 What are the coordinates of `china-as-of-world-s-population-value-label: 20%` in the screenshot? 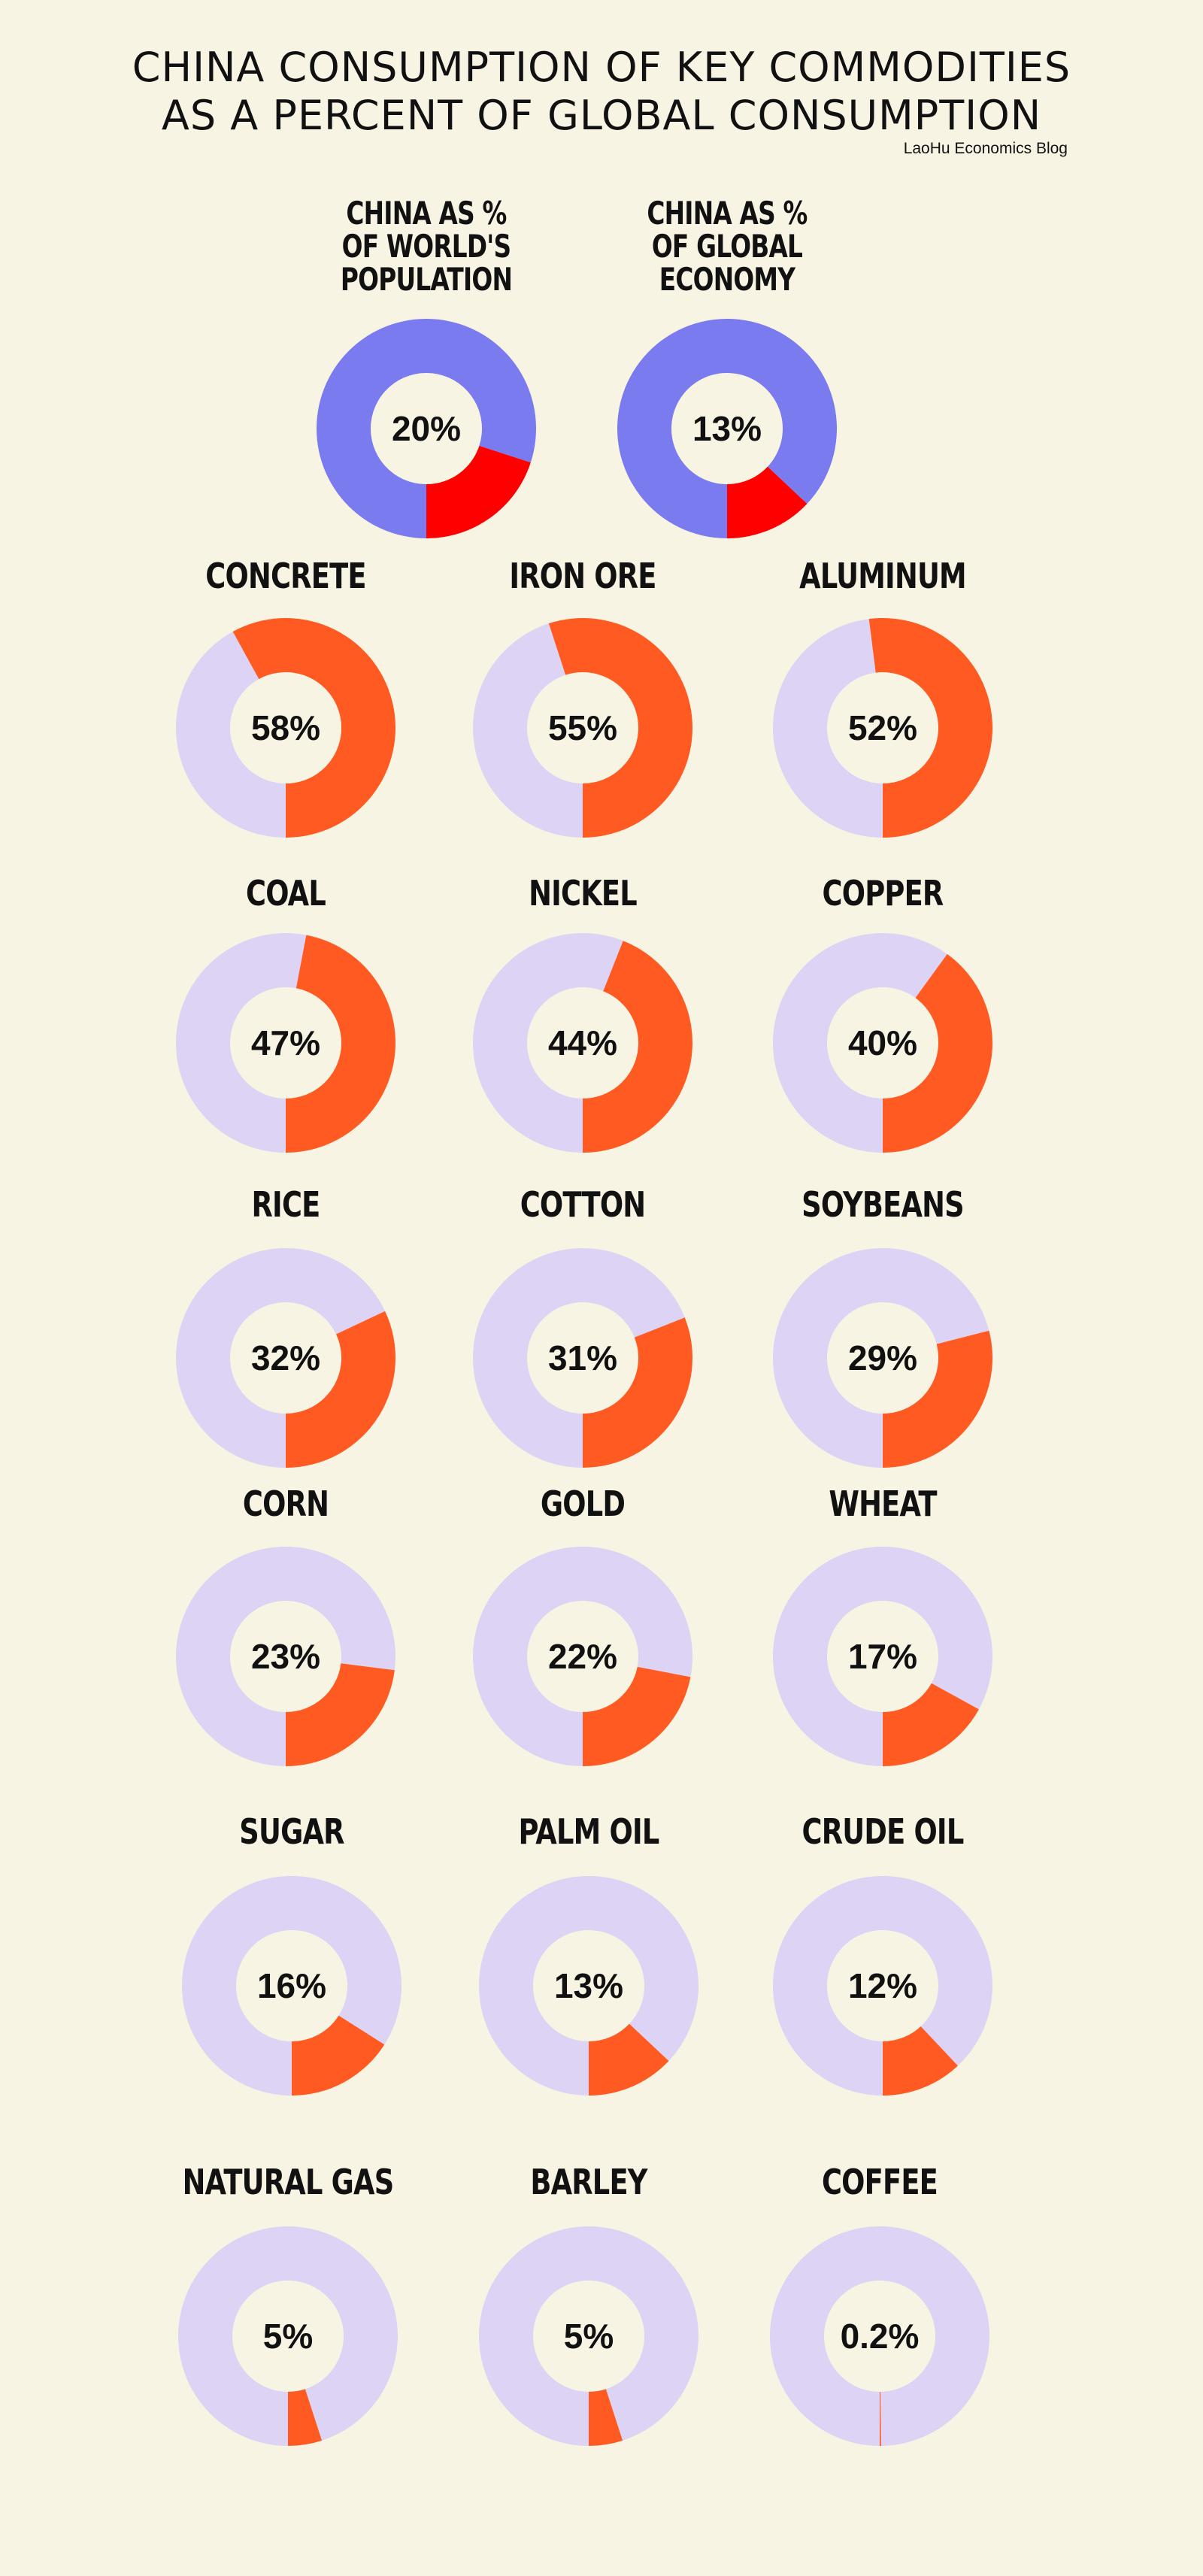 It's located at (426, 428).